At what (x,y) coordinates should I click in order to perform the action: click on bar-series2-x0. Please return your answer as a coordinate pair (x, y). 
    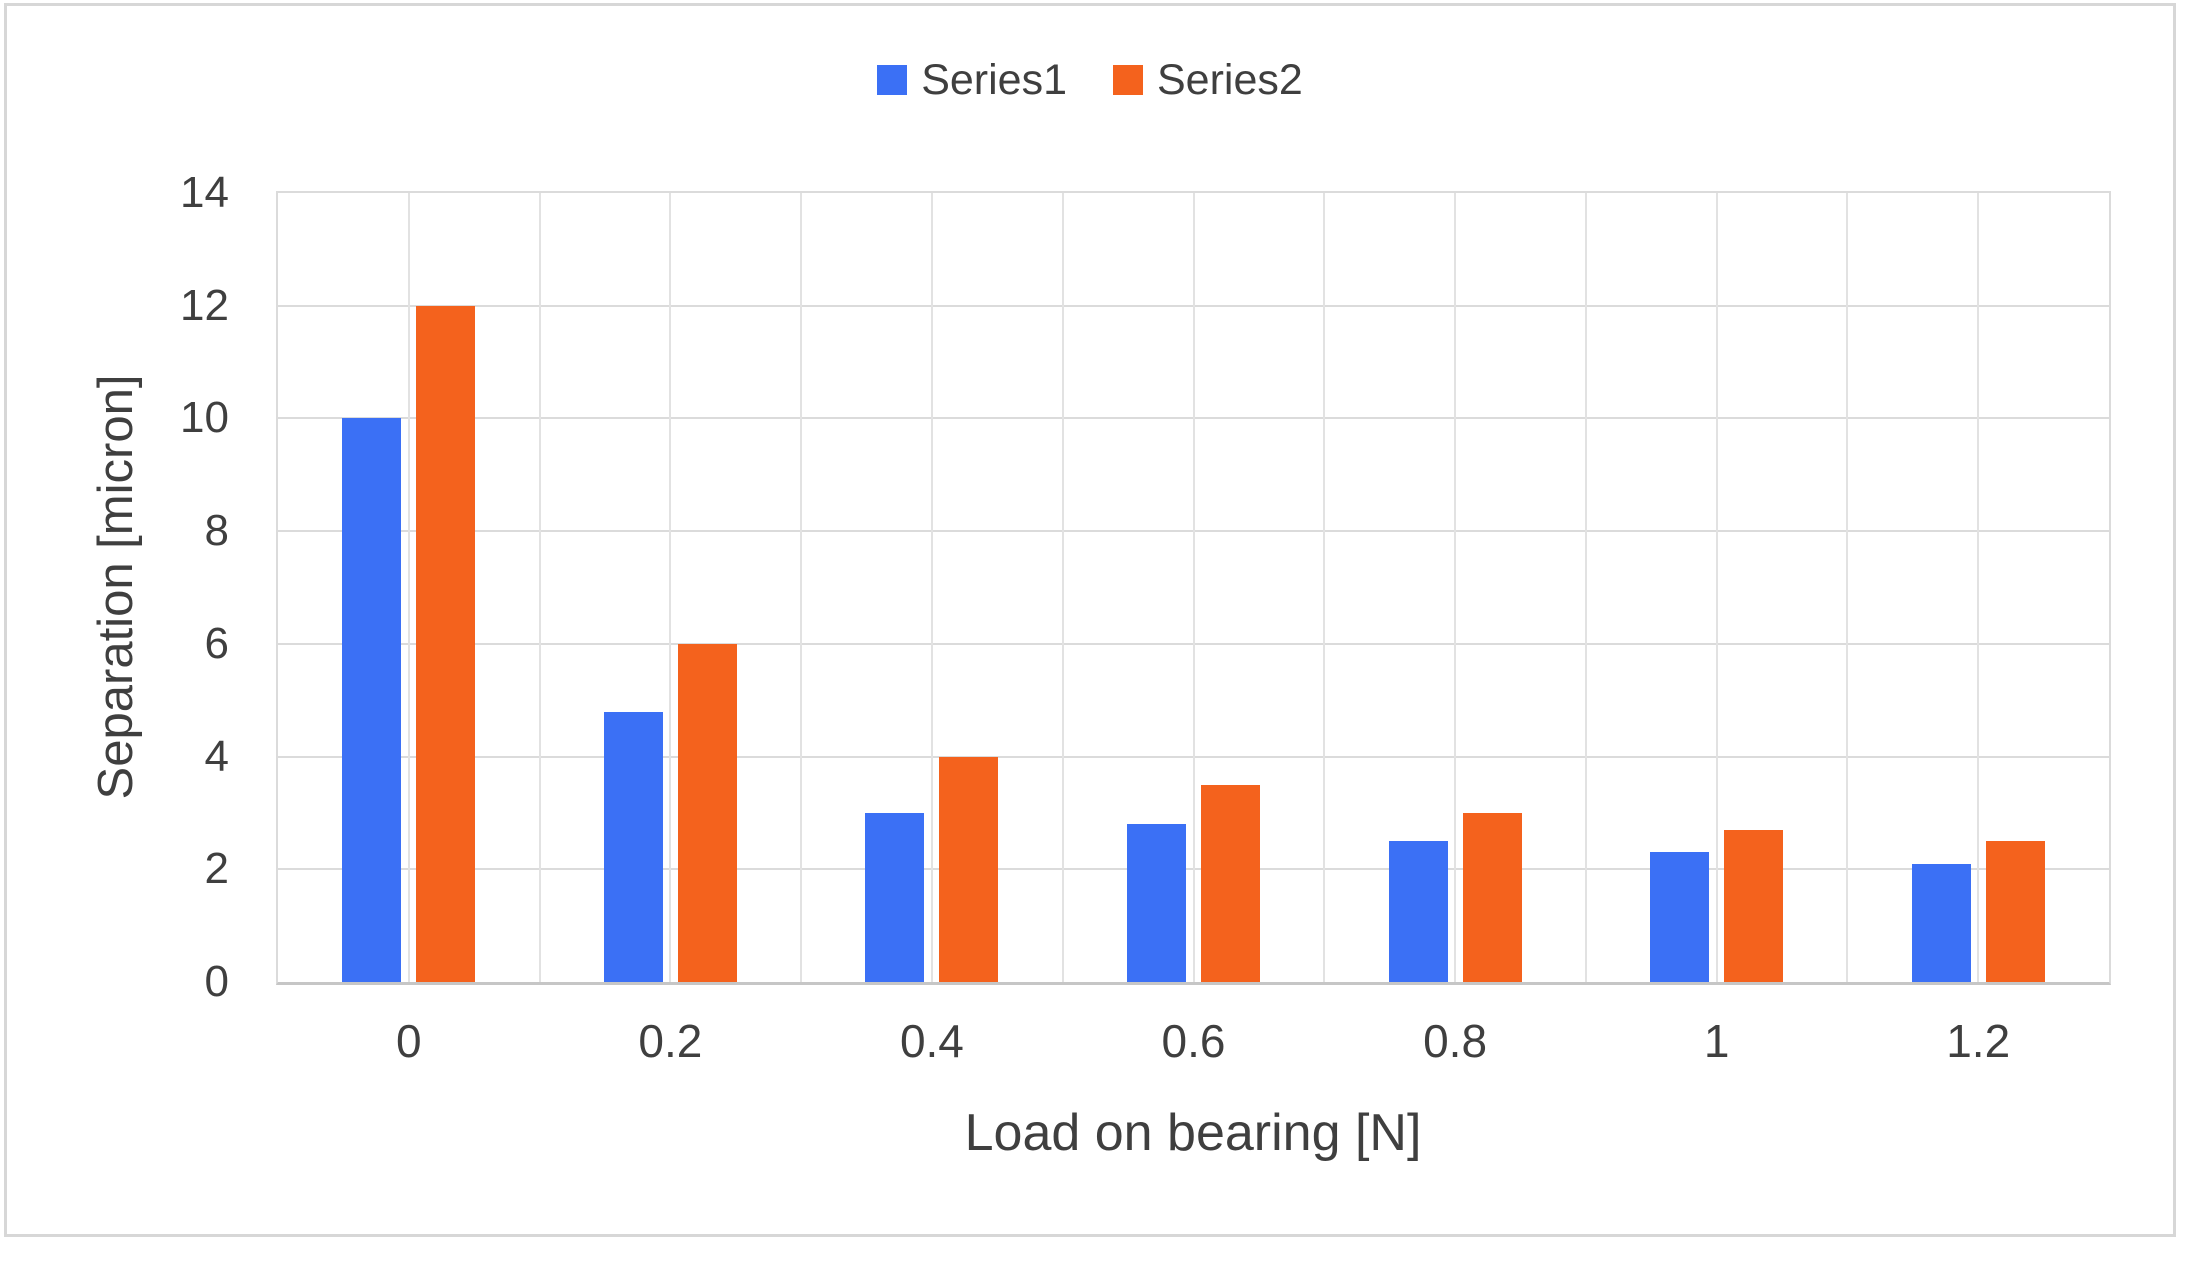
    Looking at the image, I should click on (446, 643).